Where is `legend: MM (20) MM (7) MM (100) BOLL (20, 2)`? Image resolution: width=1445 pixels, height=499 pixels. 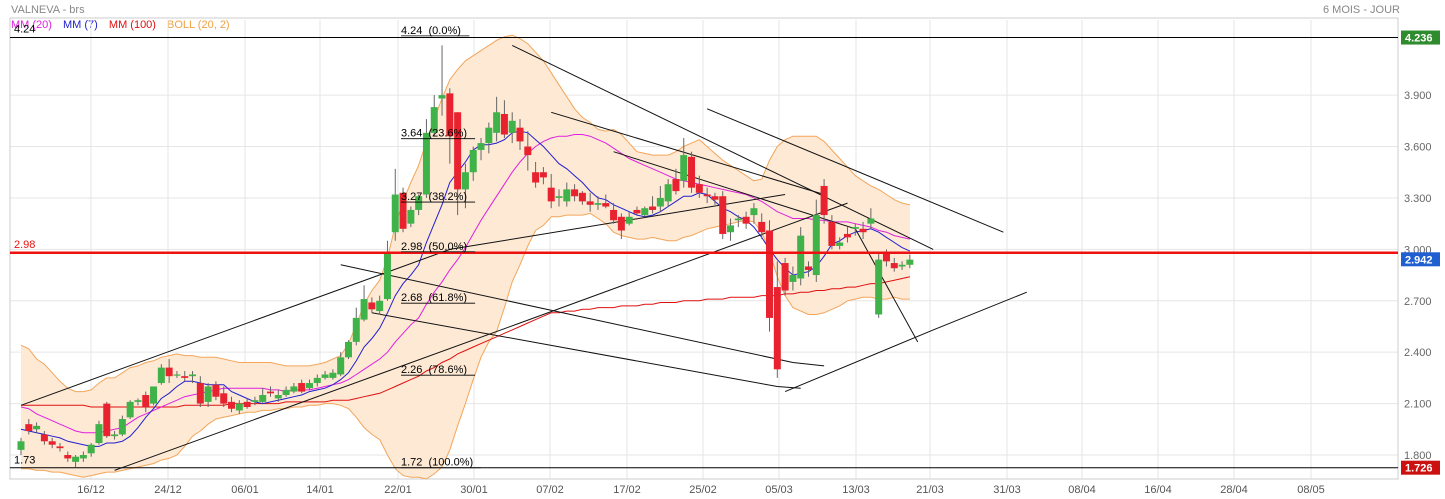 legend: MM (20) MM (7) MM (100) BOLL (20, 2) is located at coordinates (124, 25).